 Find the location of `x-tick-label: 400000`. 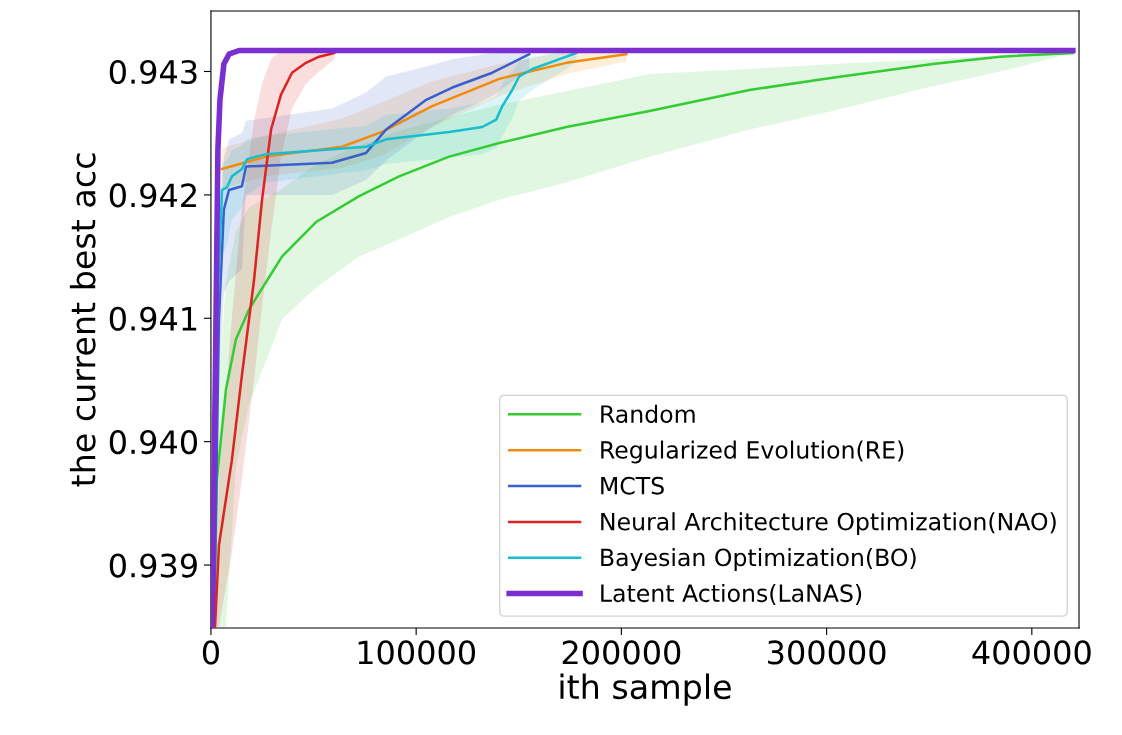

x-tick-label: 400000 is located at coordinates (1031, 652).